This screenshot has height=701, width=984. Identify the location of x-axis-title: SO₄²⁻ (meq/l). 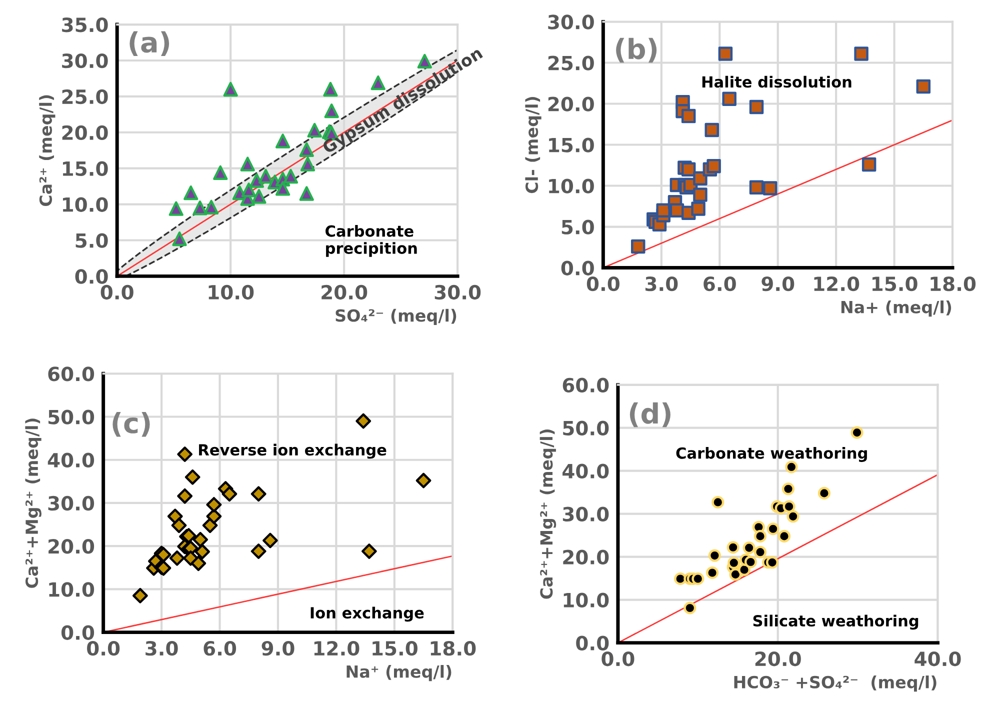
(396, 317).